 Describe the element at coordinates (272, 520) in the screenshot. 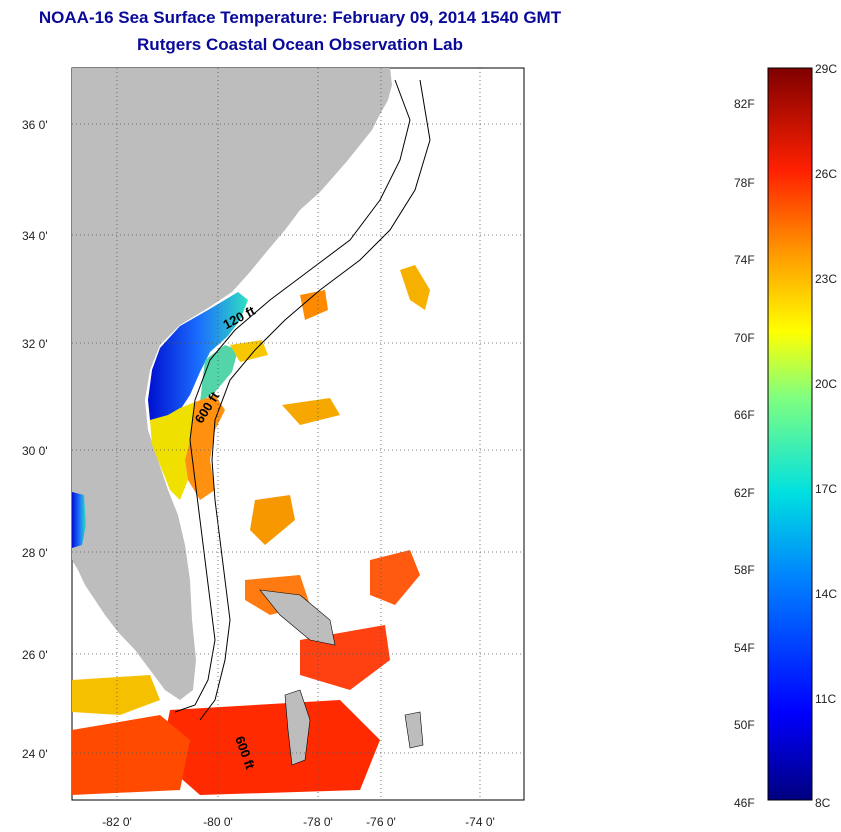

I see `sst-patch-orange4` at that location.